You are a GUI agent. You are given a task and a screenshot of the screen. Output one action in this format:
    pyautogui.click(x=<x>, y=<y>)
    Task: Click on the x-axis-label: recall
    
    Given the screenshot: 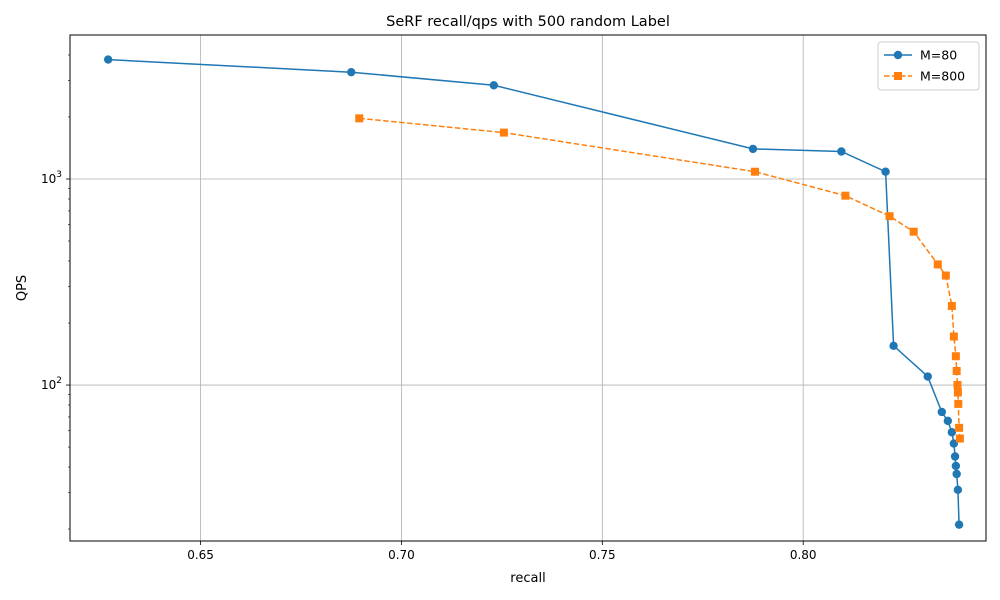 What is the action you would take?
    pyautogui.click(x=527, y=578)
    